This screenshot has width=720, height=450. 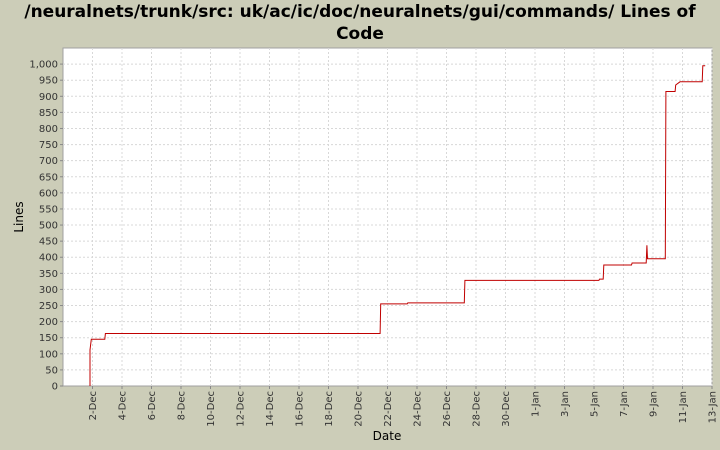 What do you see at coordinates (152, 405) in the screenshot?
I see `x-tick-label: 6-Dec` at bounding box center [152, 405].